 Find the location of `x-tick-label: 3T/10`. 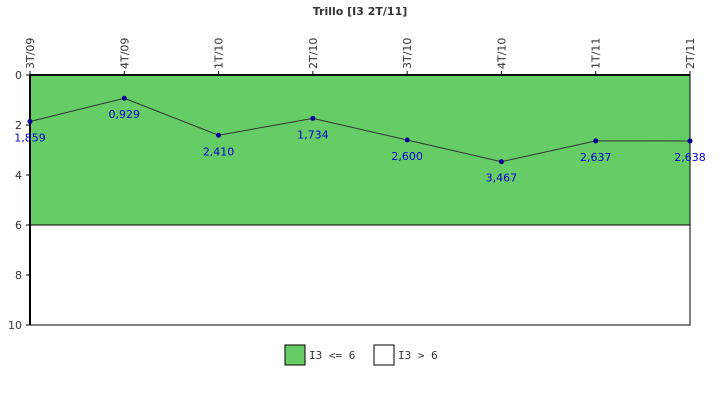

x-tick-label: 3T/10 is located at coordinates (407, 53).